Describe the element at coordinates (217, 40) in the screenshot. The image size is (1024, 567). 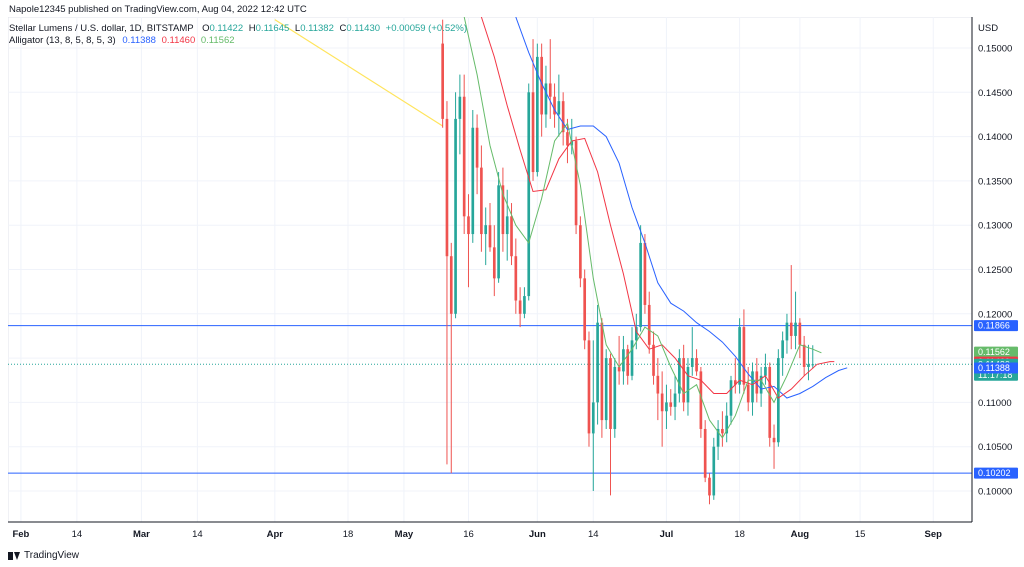
I see `lips-value: 0.11562` at that location.